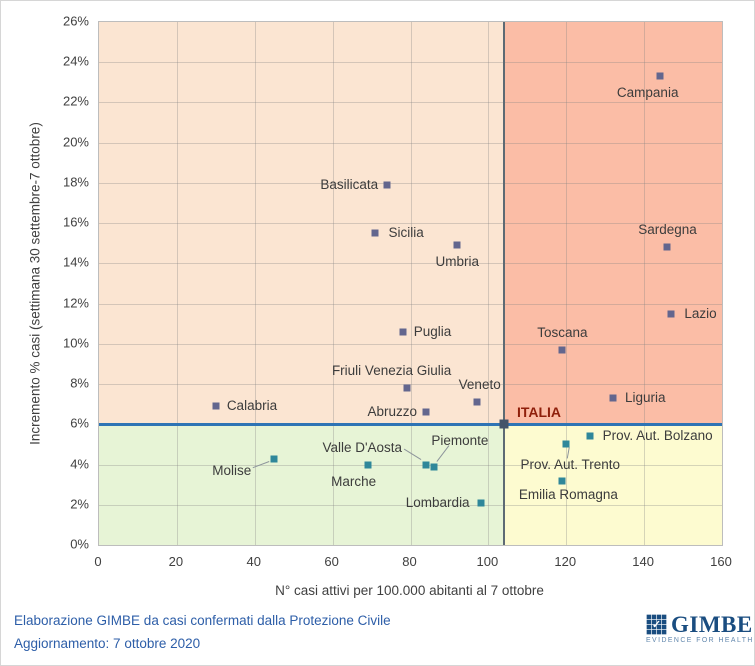 This screenshot has width=755, height=666. Describe the element at coordinates (432, 331) in the screenshot. I see `label-puglia: Puglia` at that location.